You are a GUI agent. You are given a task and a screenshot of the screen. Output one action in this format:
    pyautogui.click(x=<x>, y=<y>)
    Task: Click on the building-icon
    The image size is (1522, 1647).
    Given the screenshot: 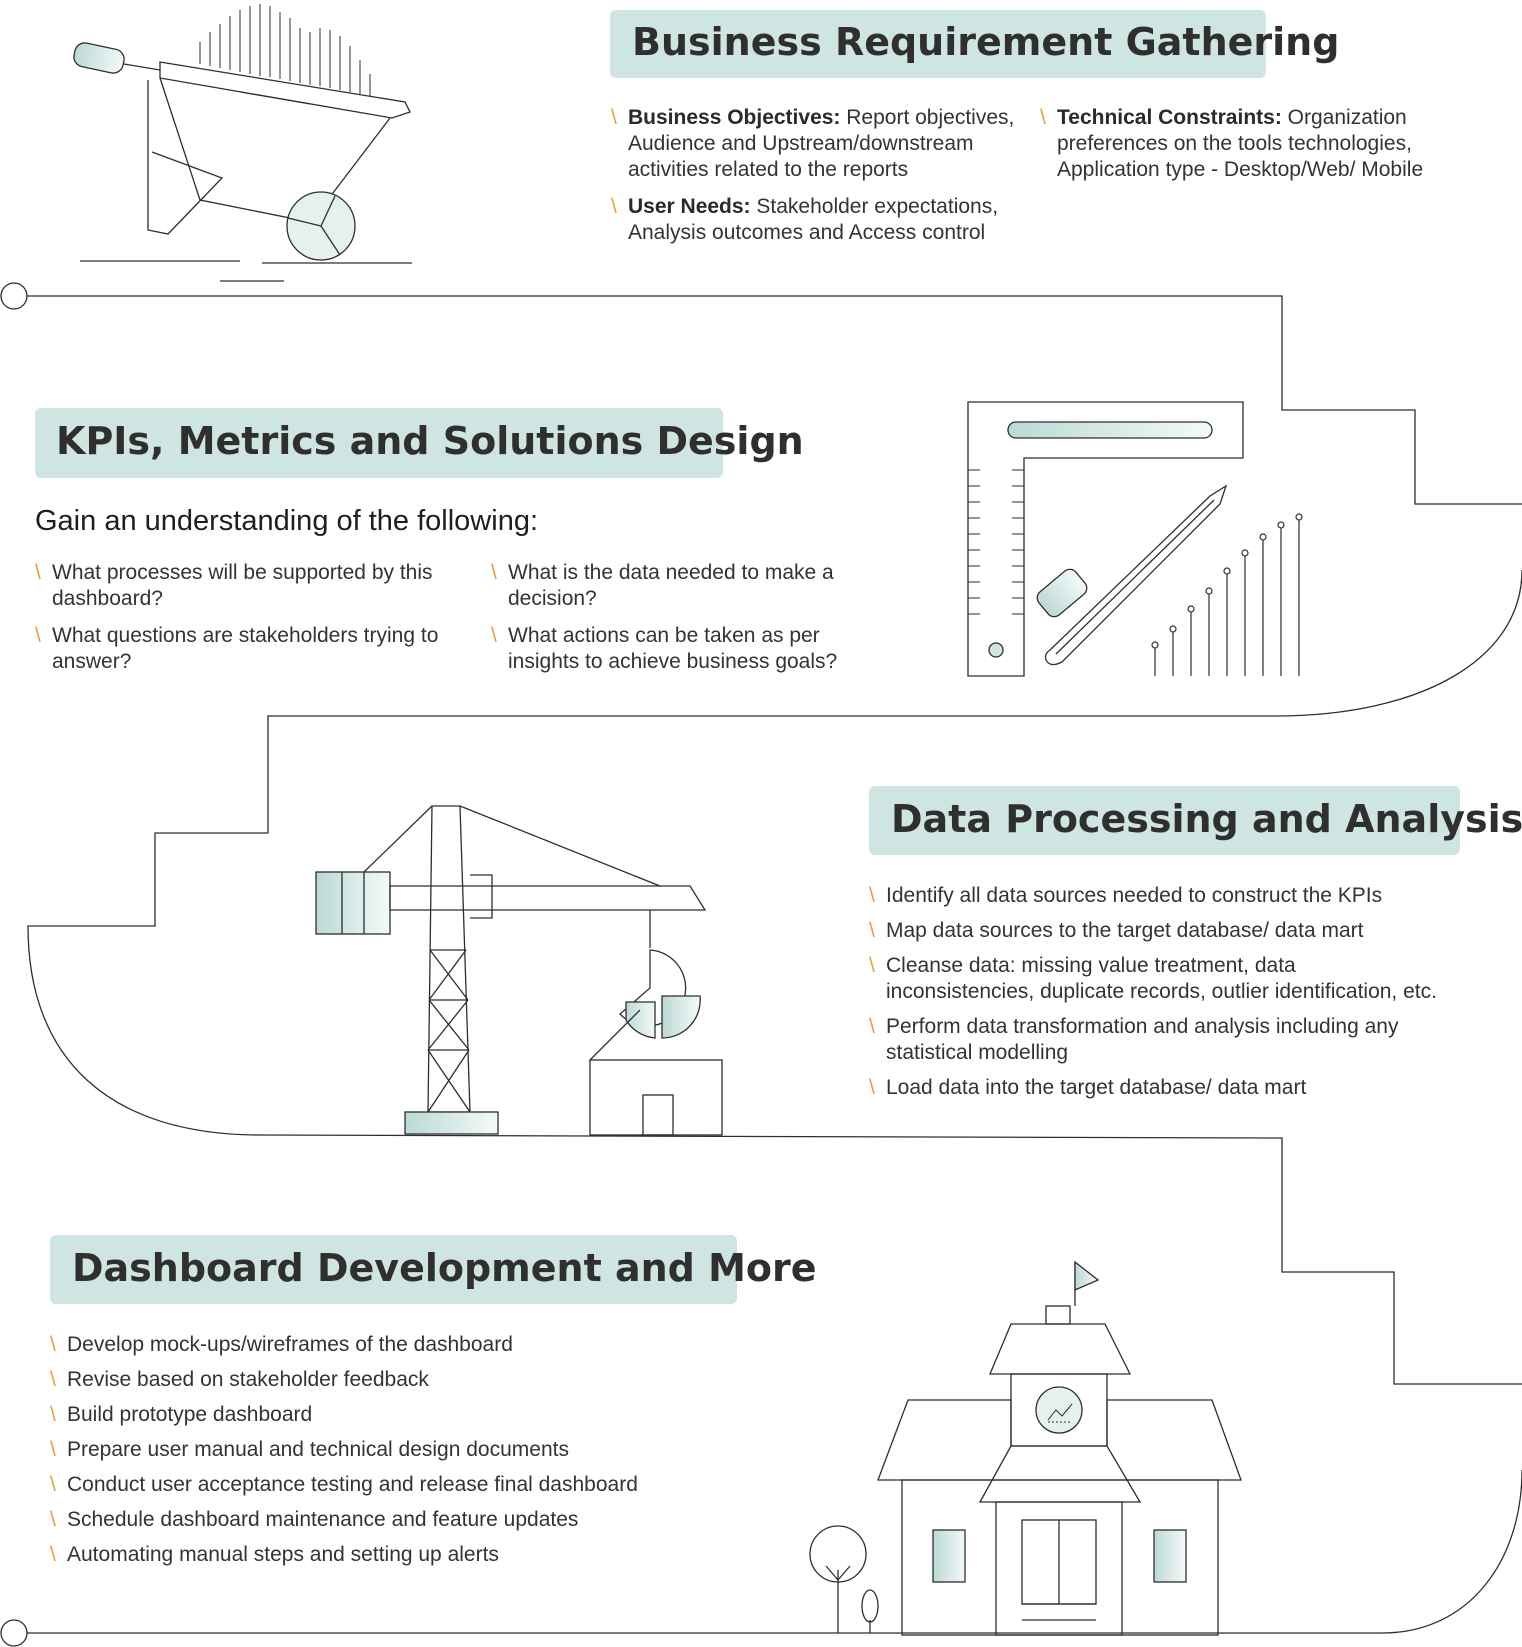 What is the action you would take?
    pyautogui.click(x=1025, y=1448)
    